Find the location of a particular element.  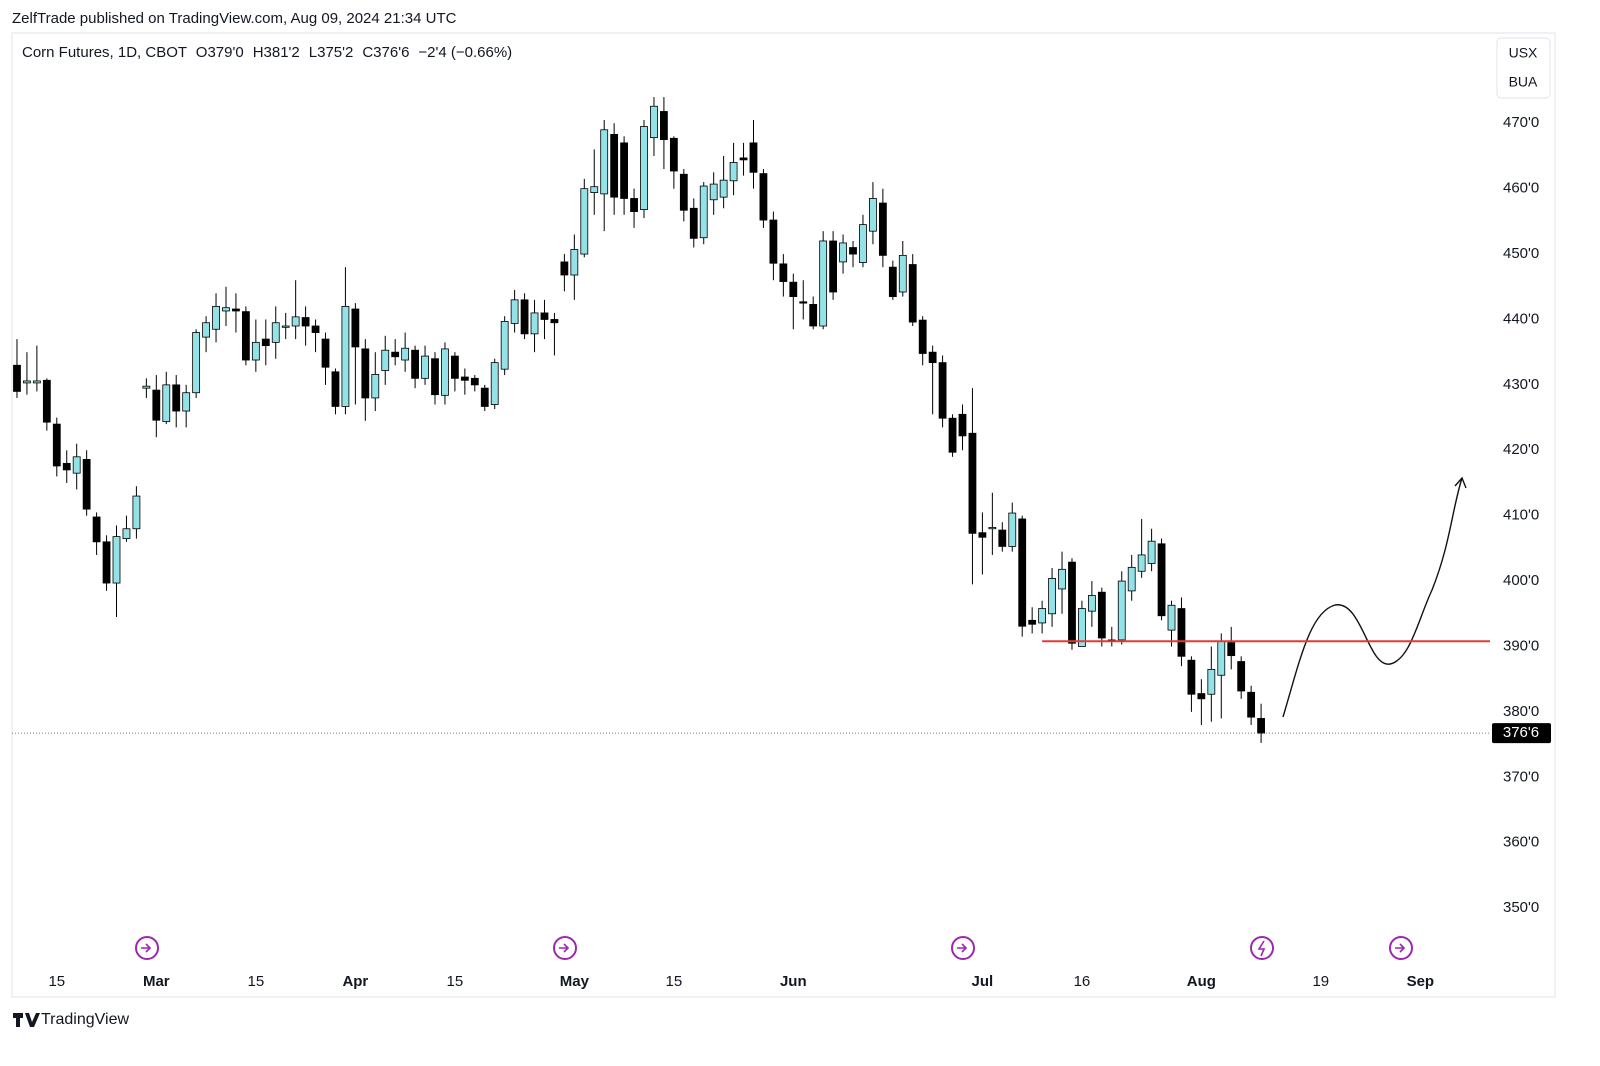

x-tick-label: Mar is located at coordinates (156, 981).